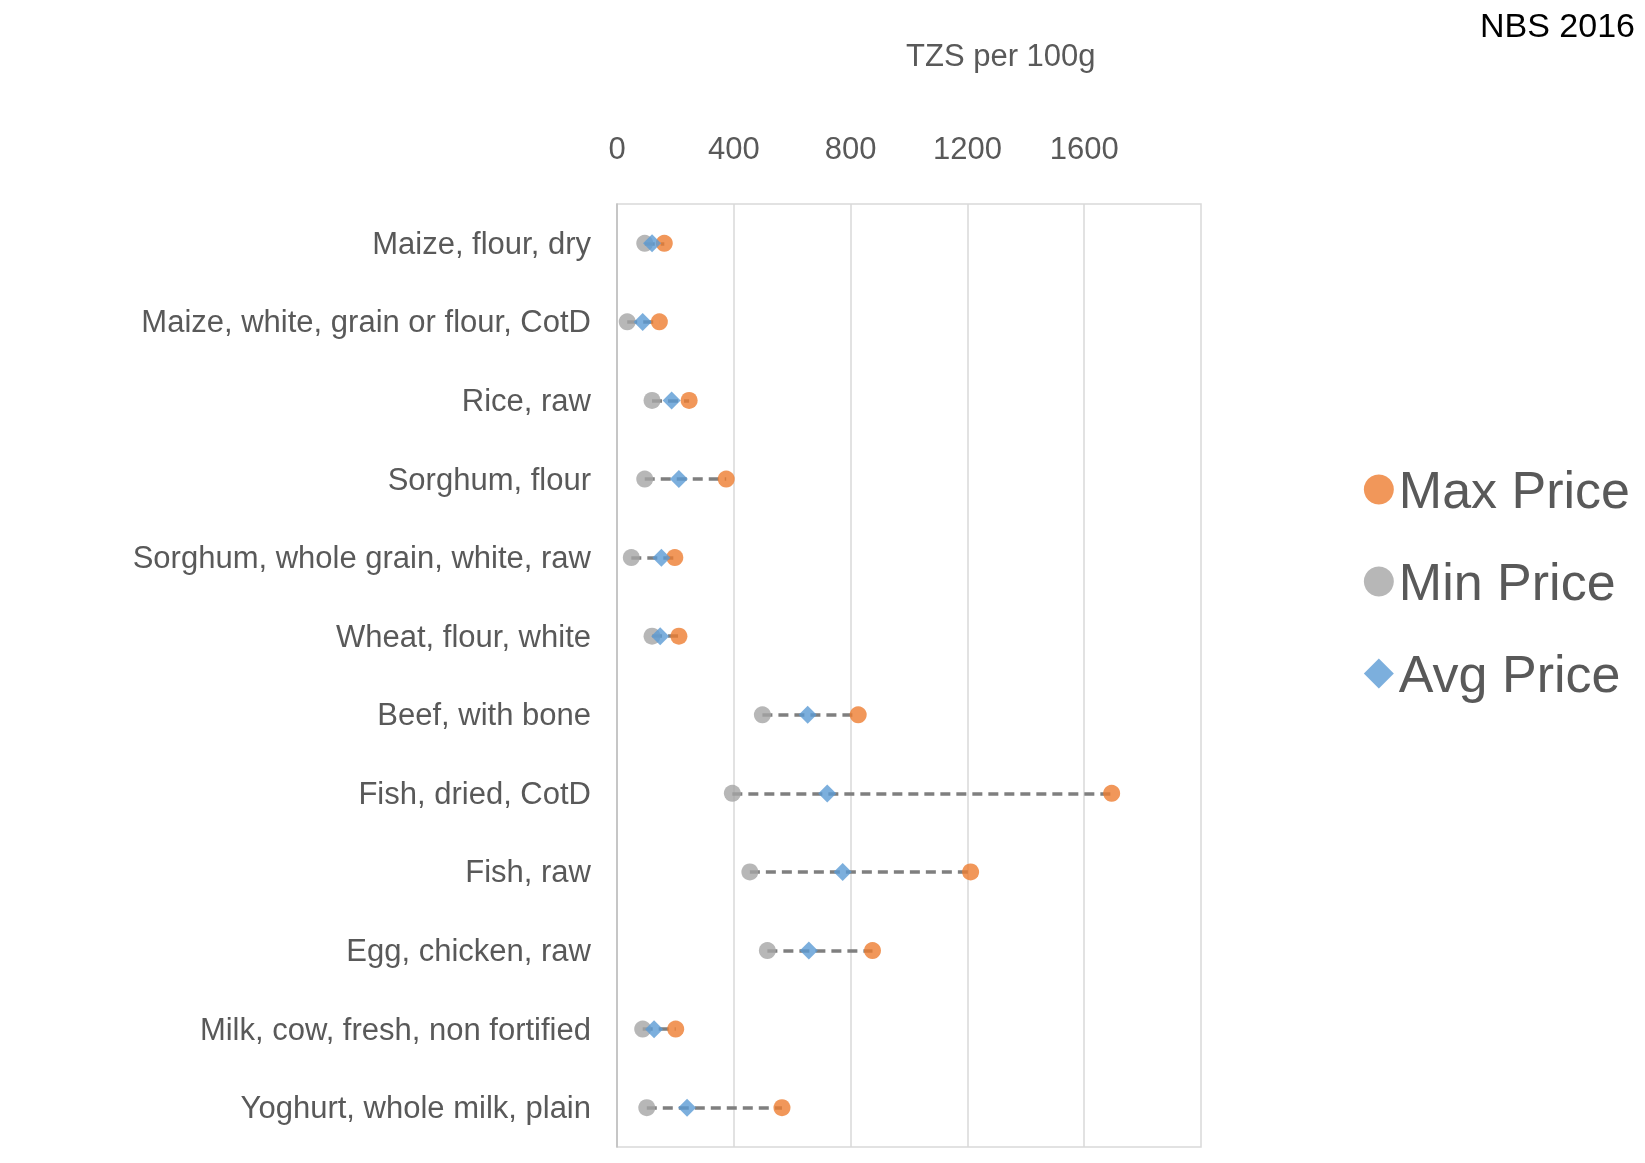 The width and height of the screenshot is (1645, 1163). Describe the element at coordinates (1084, 148) in the screenshot. I see `x-tick-label: 1600` at that location.